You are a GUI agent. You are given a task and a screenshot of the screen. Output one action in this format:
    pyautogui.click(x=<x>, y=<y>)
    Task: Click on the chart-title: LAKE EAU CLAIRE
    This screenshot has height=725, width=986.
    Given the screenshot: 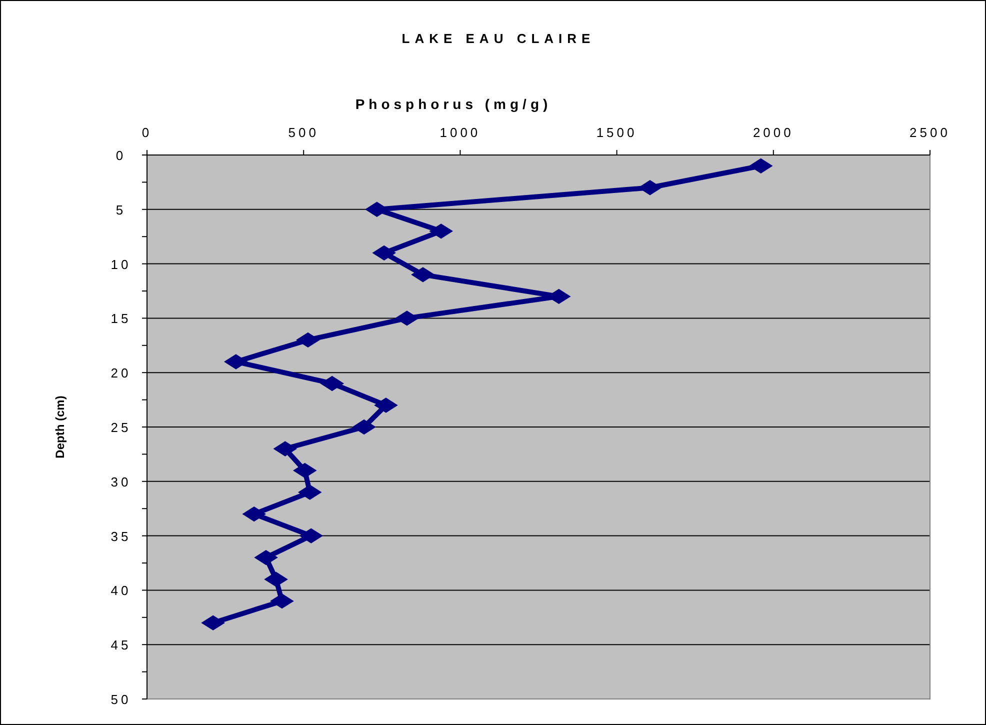 What is the action you would take?
    pyautogui.click(x=499, y=38)
    